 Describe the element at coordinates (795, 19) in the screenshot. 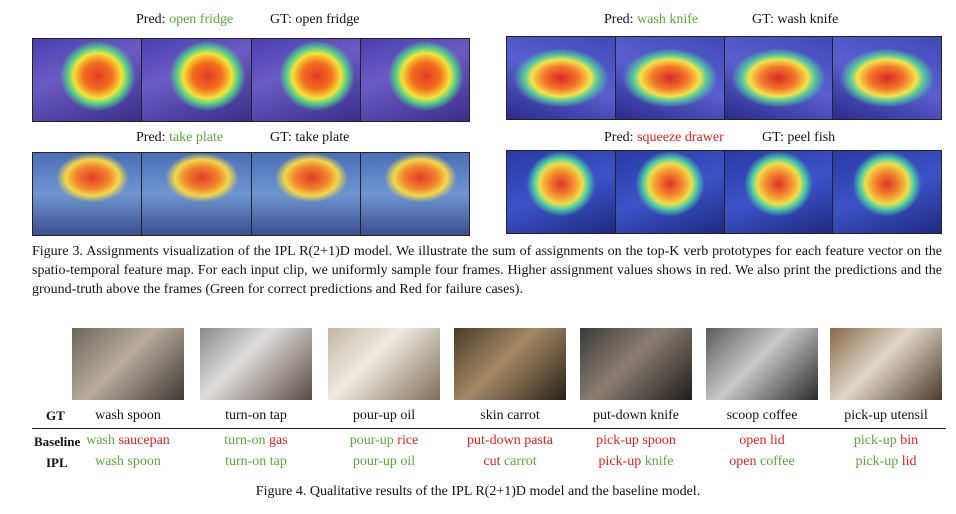

I see `panel-2-gt: GT: wash knife` at that location.